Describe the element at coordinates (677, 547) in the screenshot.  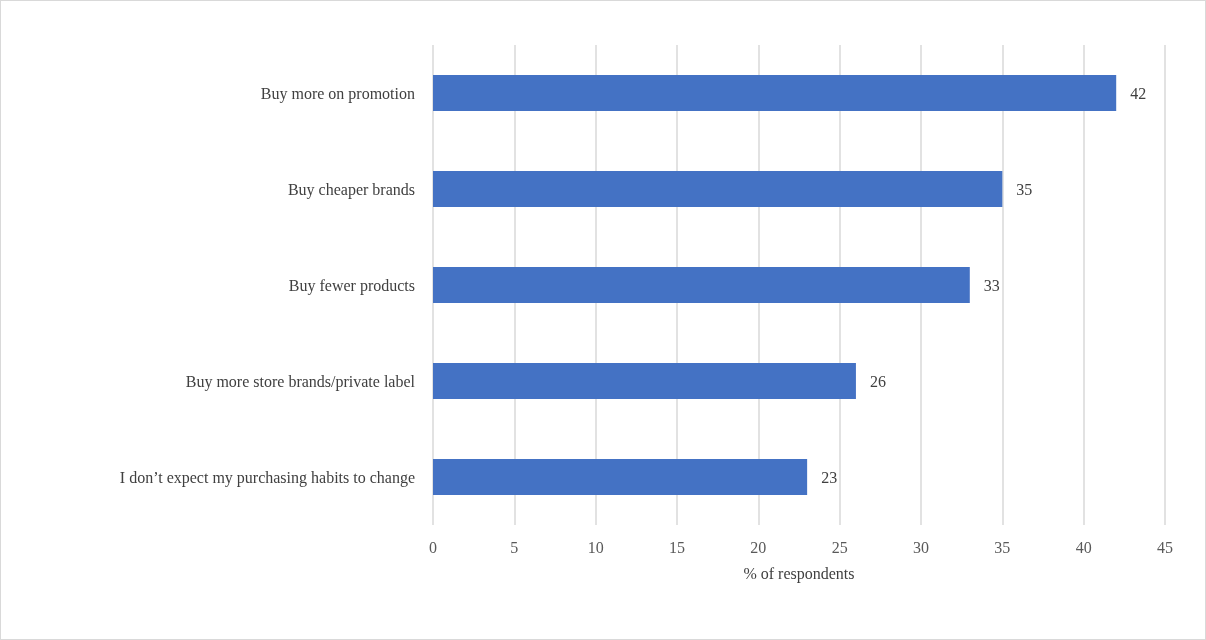
I see `x-tick-label: 15` at that location.